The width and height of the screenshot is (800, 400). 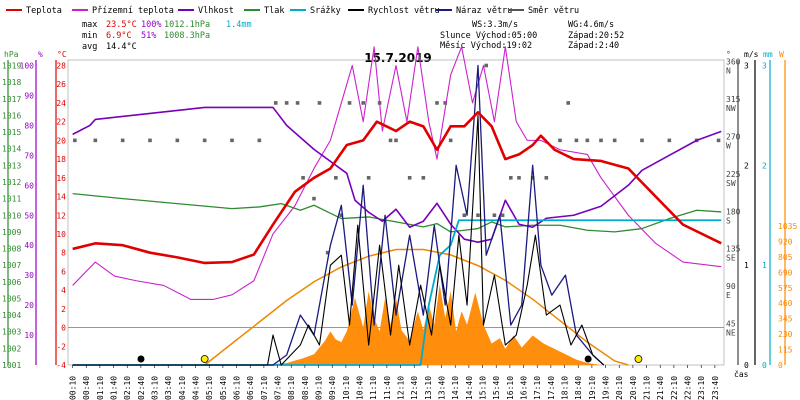 I want to click on x-tick-label: 05:40, so click(x=223, y=388).